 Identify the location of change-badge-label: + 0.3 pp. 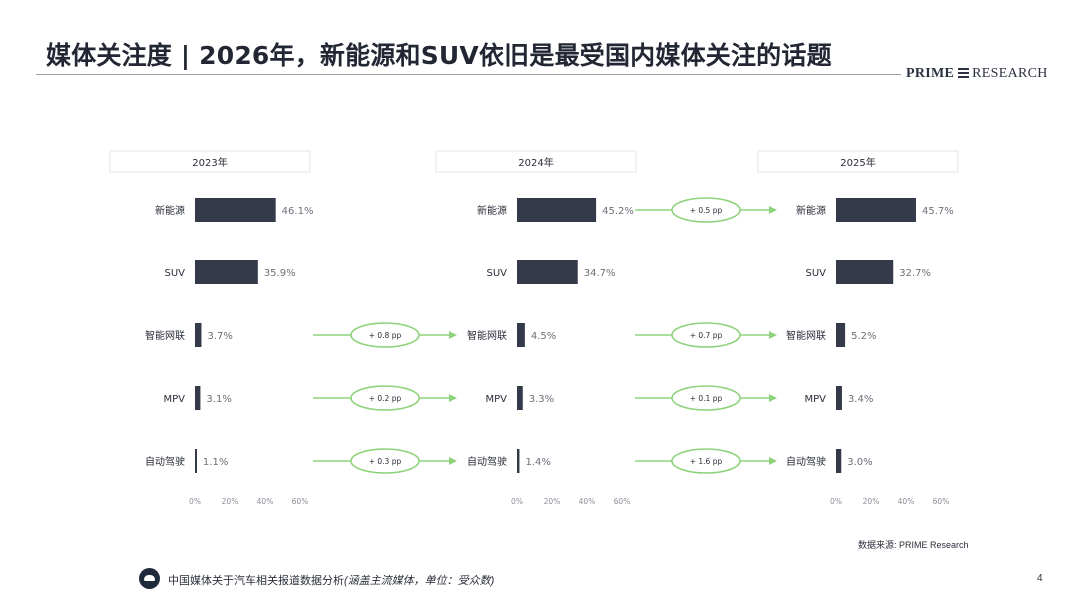
(385, 461).